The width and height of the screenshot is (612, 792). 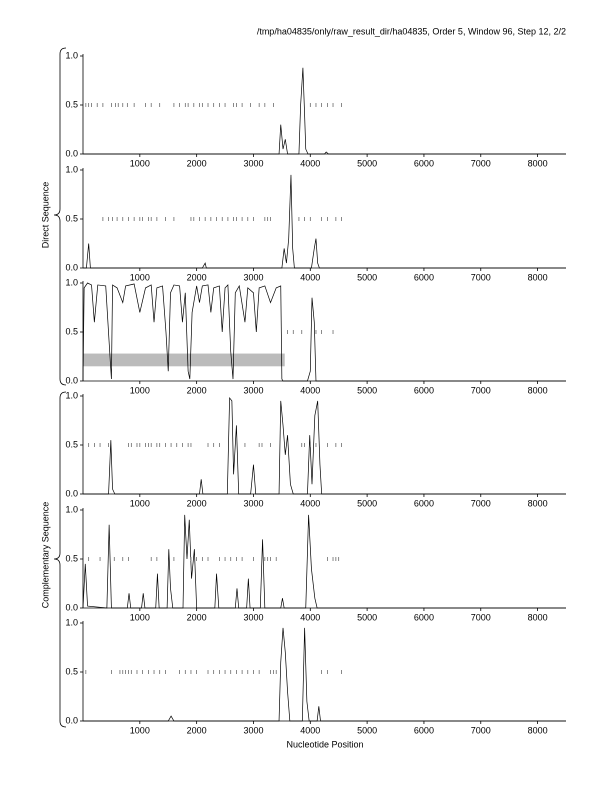 What do you see at coordinates (184, 360) in the screenshot?
I see `band` at bounding box center [184, 360].